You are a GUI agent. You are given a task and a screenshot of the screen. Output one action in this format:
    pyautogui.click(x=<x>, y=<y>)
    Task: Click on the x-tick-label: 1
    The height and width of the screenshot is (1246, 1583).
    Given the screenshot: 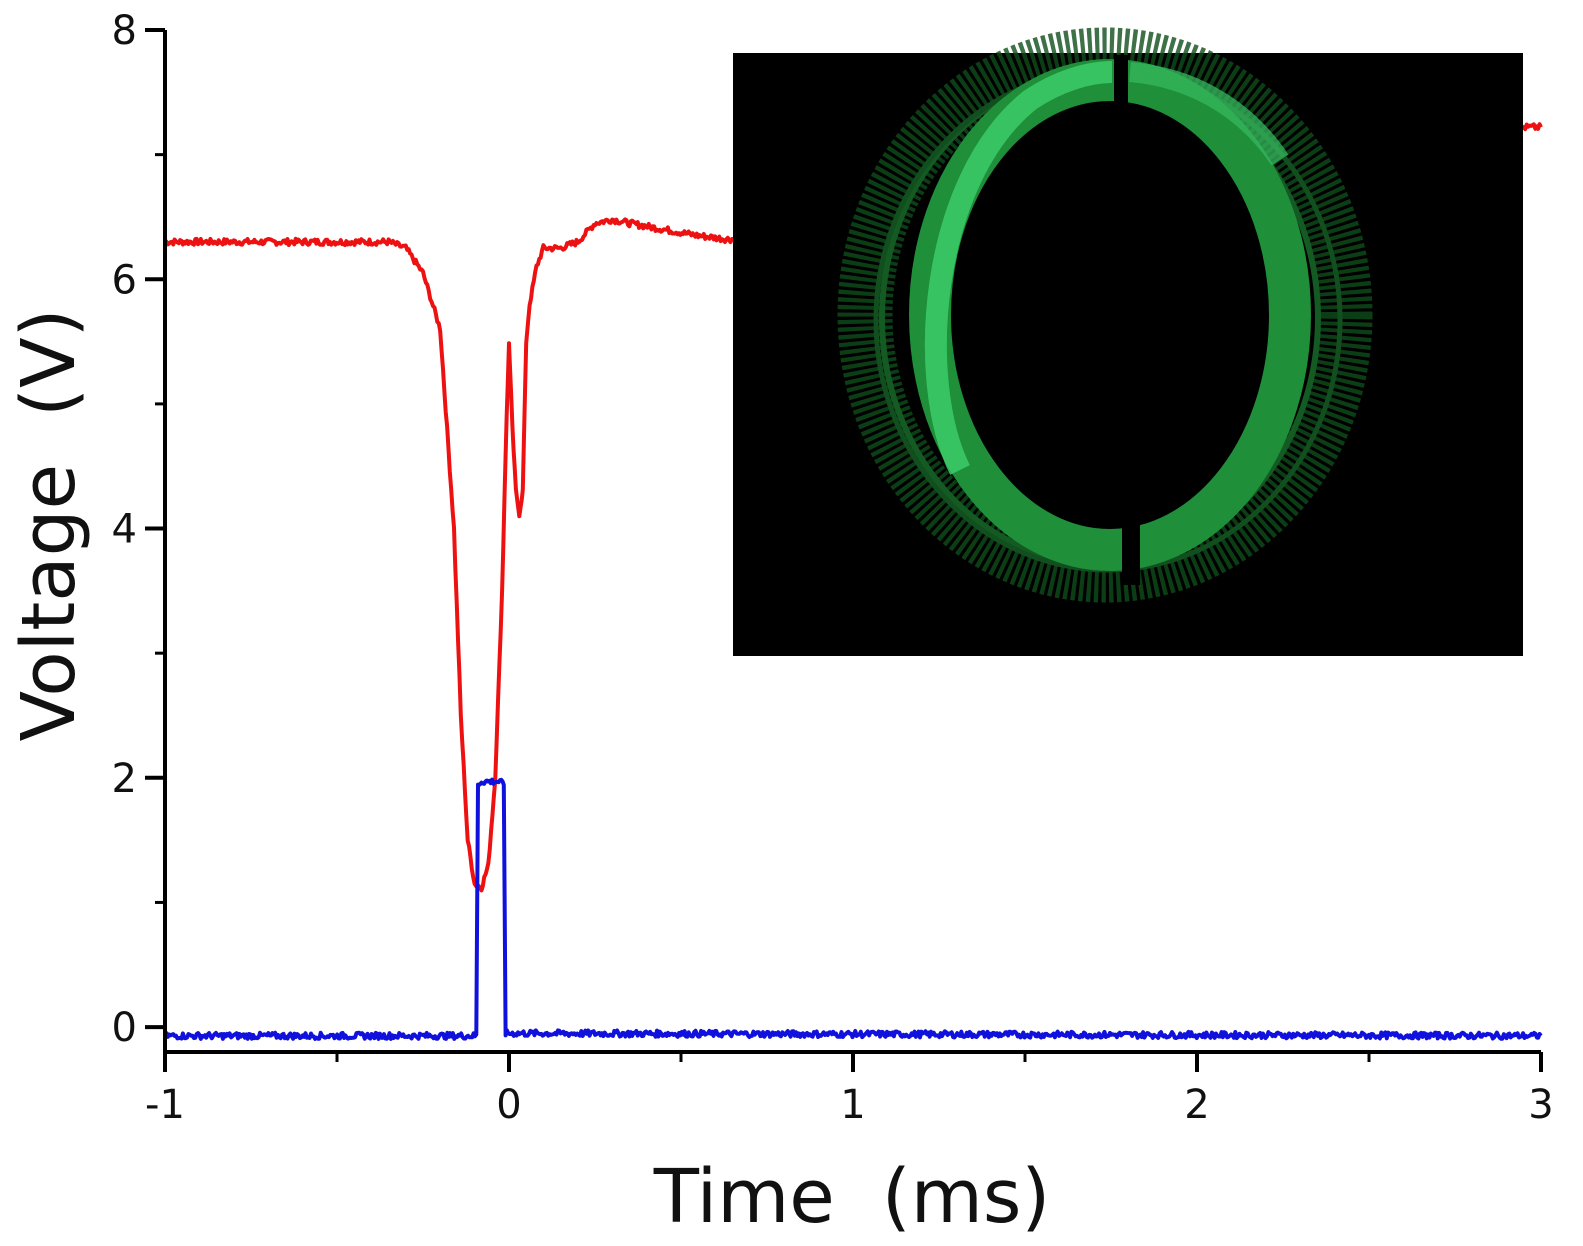 What is the action you would take?
    pyautogui.click(x=852, y=1105)
    